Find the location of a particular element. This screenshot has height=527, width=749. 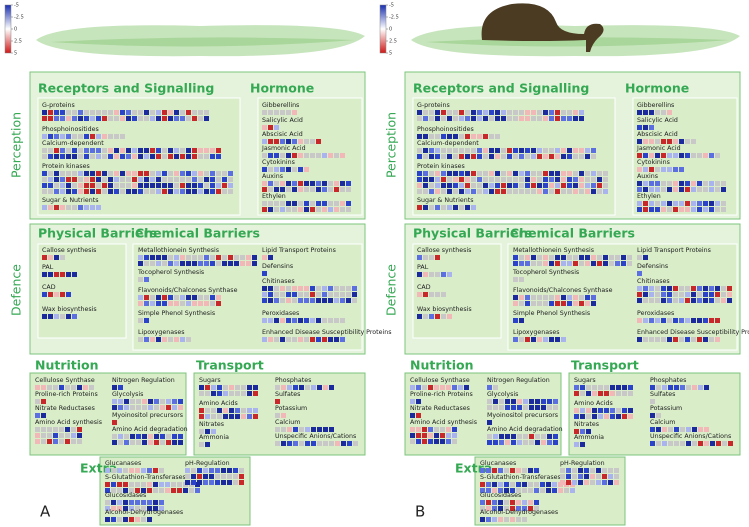

category-title: Physical Barriers is located at coordinates (97, 233).